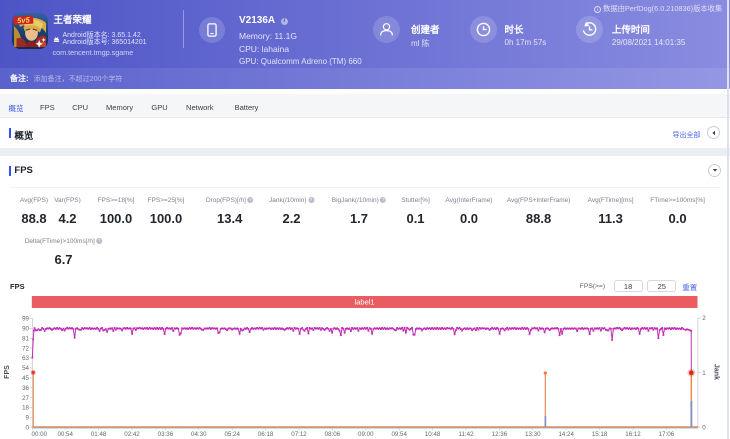 This screenshot has width=730, height=439. I want to click on svg-text: 17:06, so click(667, 434).